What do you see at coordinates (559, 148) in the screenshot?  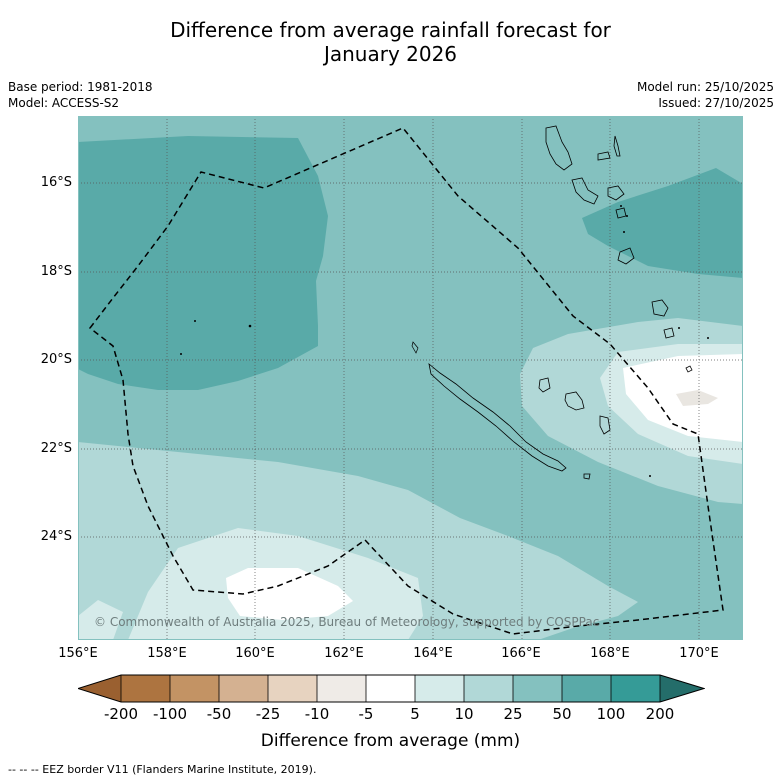 I see `island-espiritu-santo` at bounding box center [559, 148].